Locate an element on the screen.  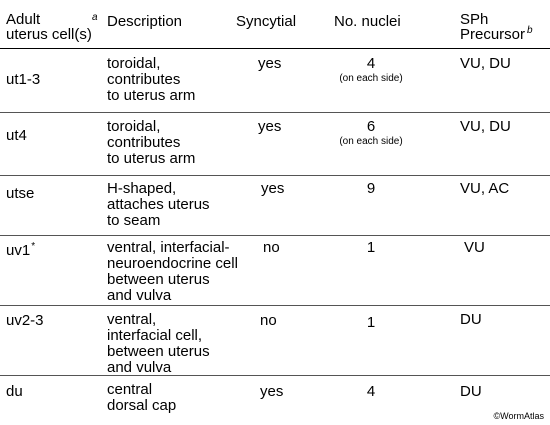
row-uv1-nuclei: 1 is located at coordinates (371, 248).